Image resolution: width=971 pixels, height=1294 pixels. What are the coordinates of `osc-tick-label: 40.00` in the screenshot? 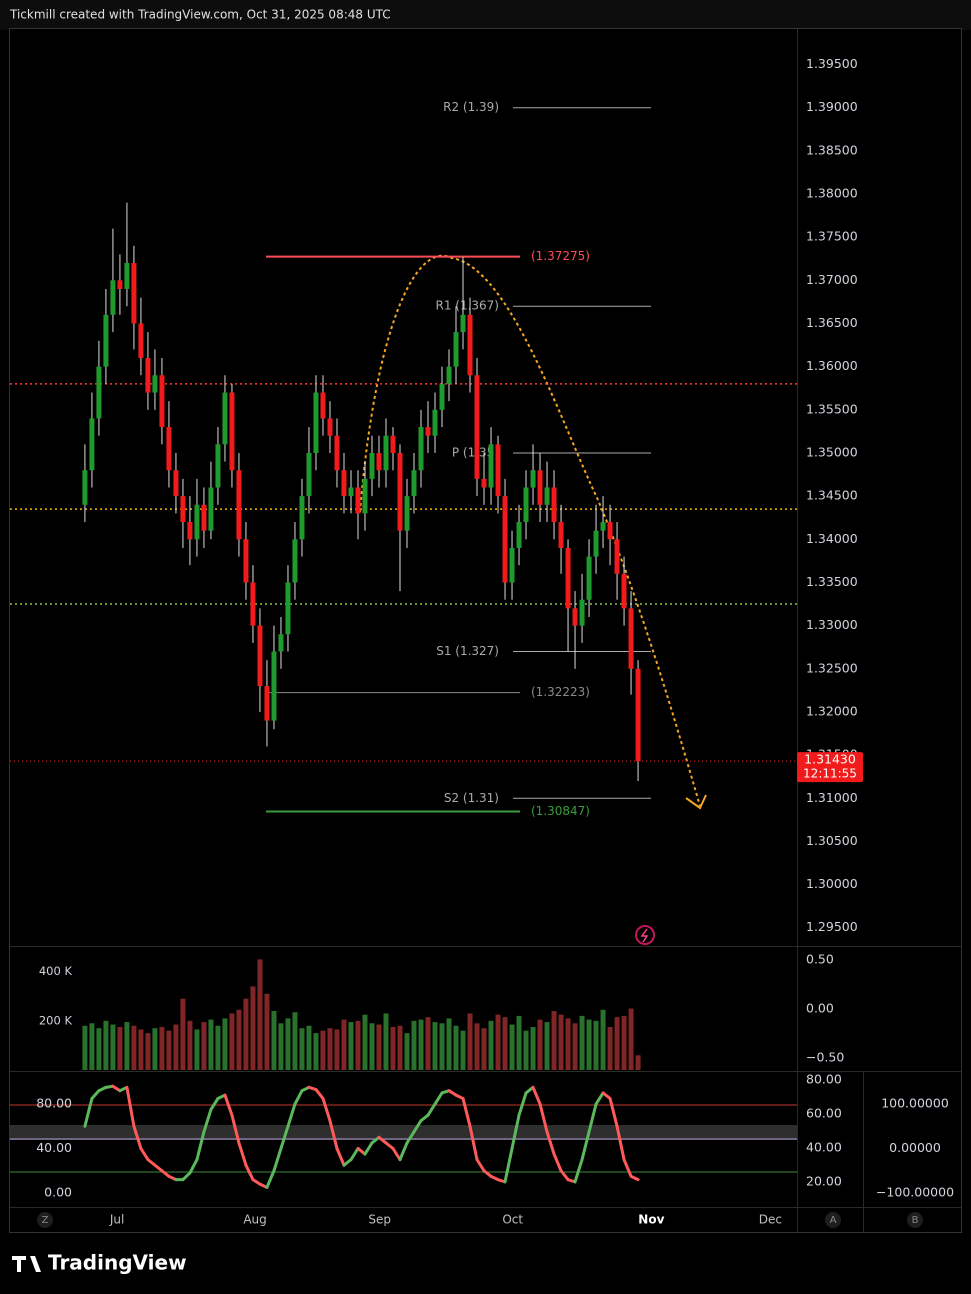 It's located at (54, 1147).